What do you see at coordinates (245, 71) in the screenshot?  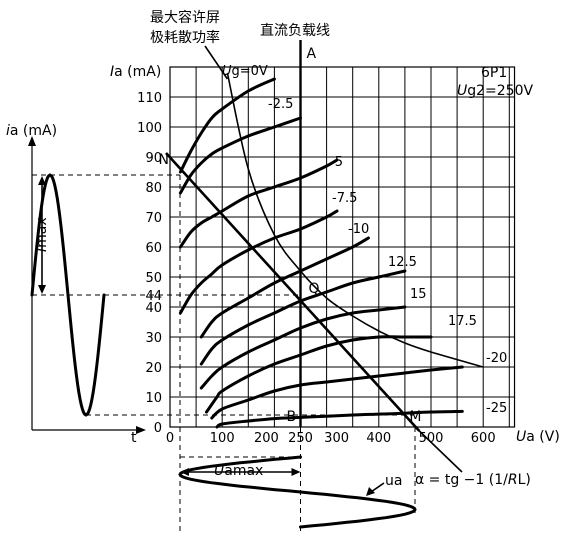 I see `curve-label: Ug=0V` at bounding box center [245, 71].